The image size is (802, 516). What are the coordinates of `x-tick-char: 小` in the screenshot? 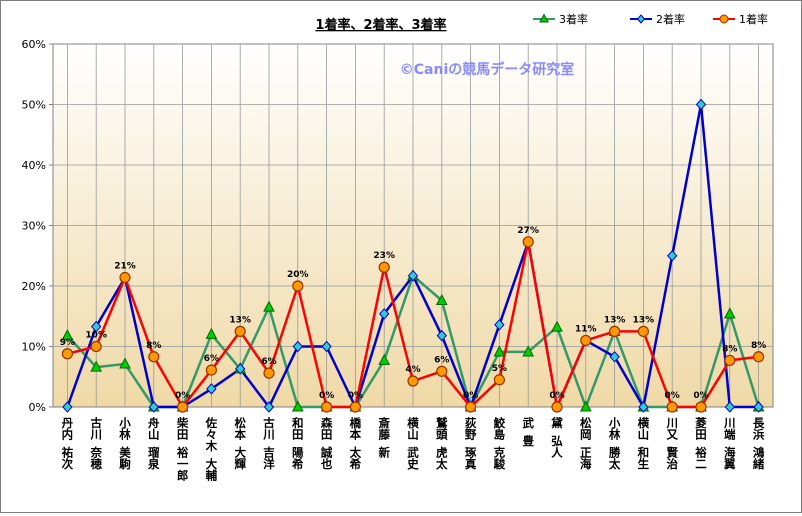 It's located at (614, 423).